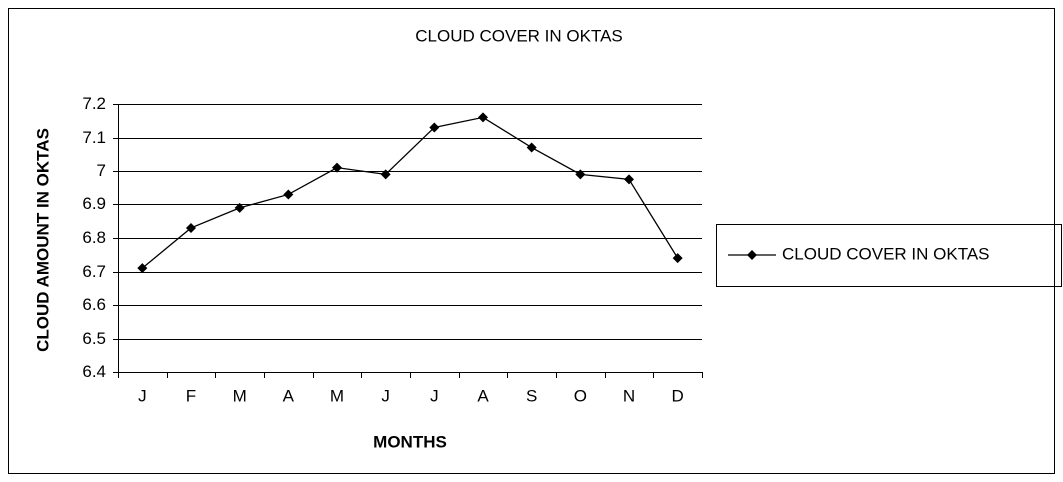  Describe the element at coordinates (94, 304) in the screenshot. I see `y-tick-label: 6.6` at that location.